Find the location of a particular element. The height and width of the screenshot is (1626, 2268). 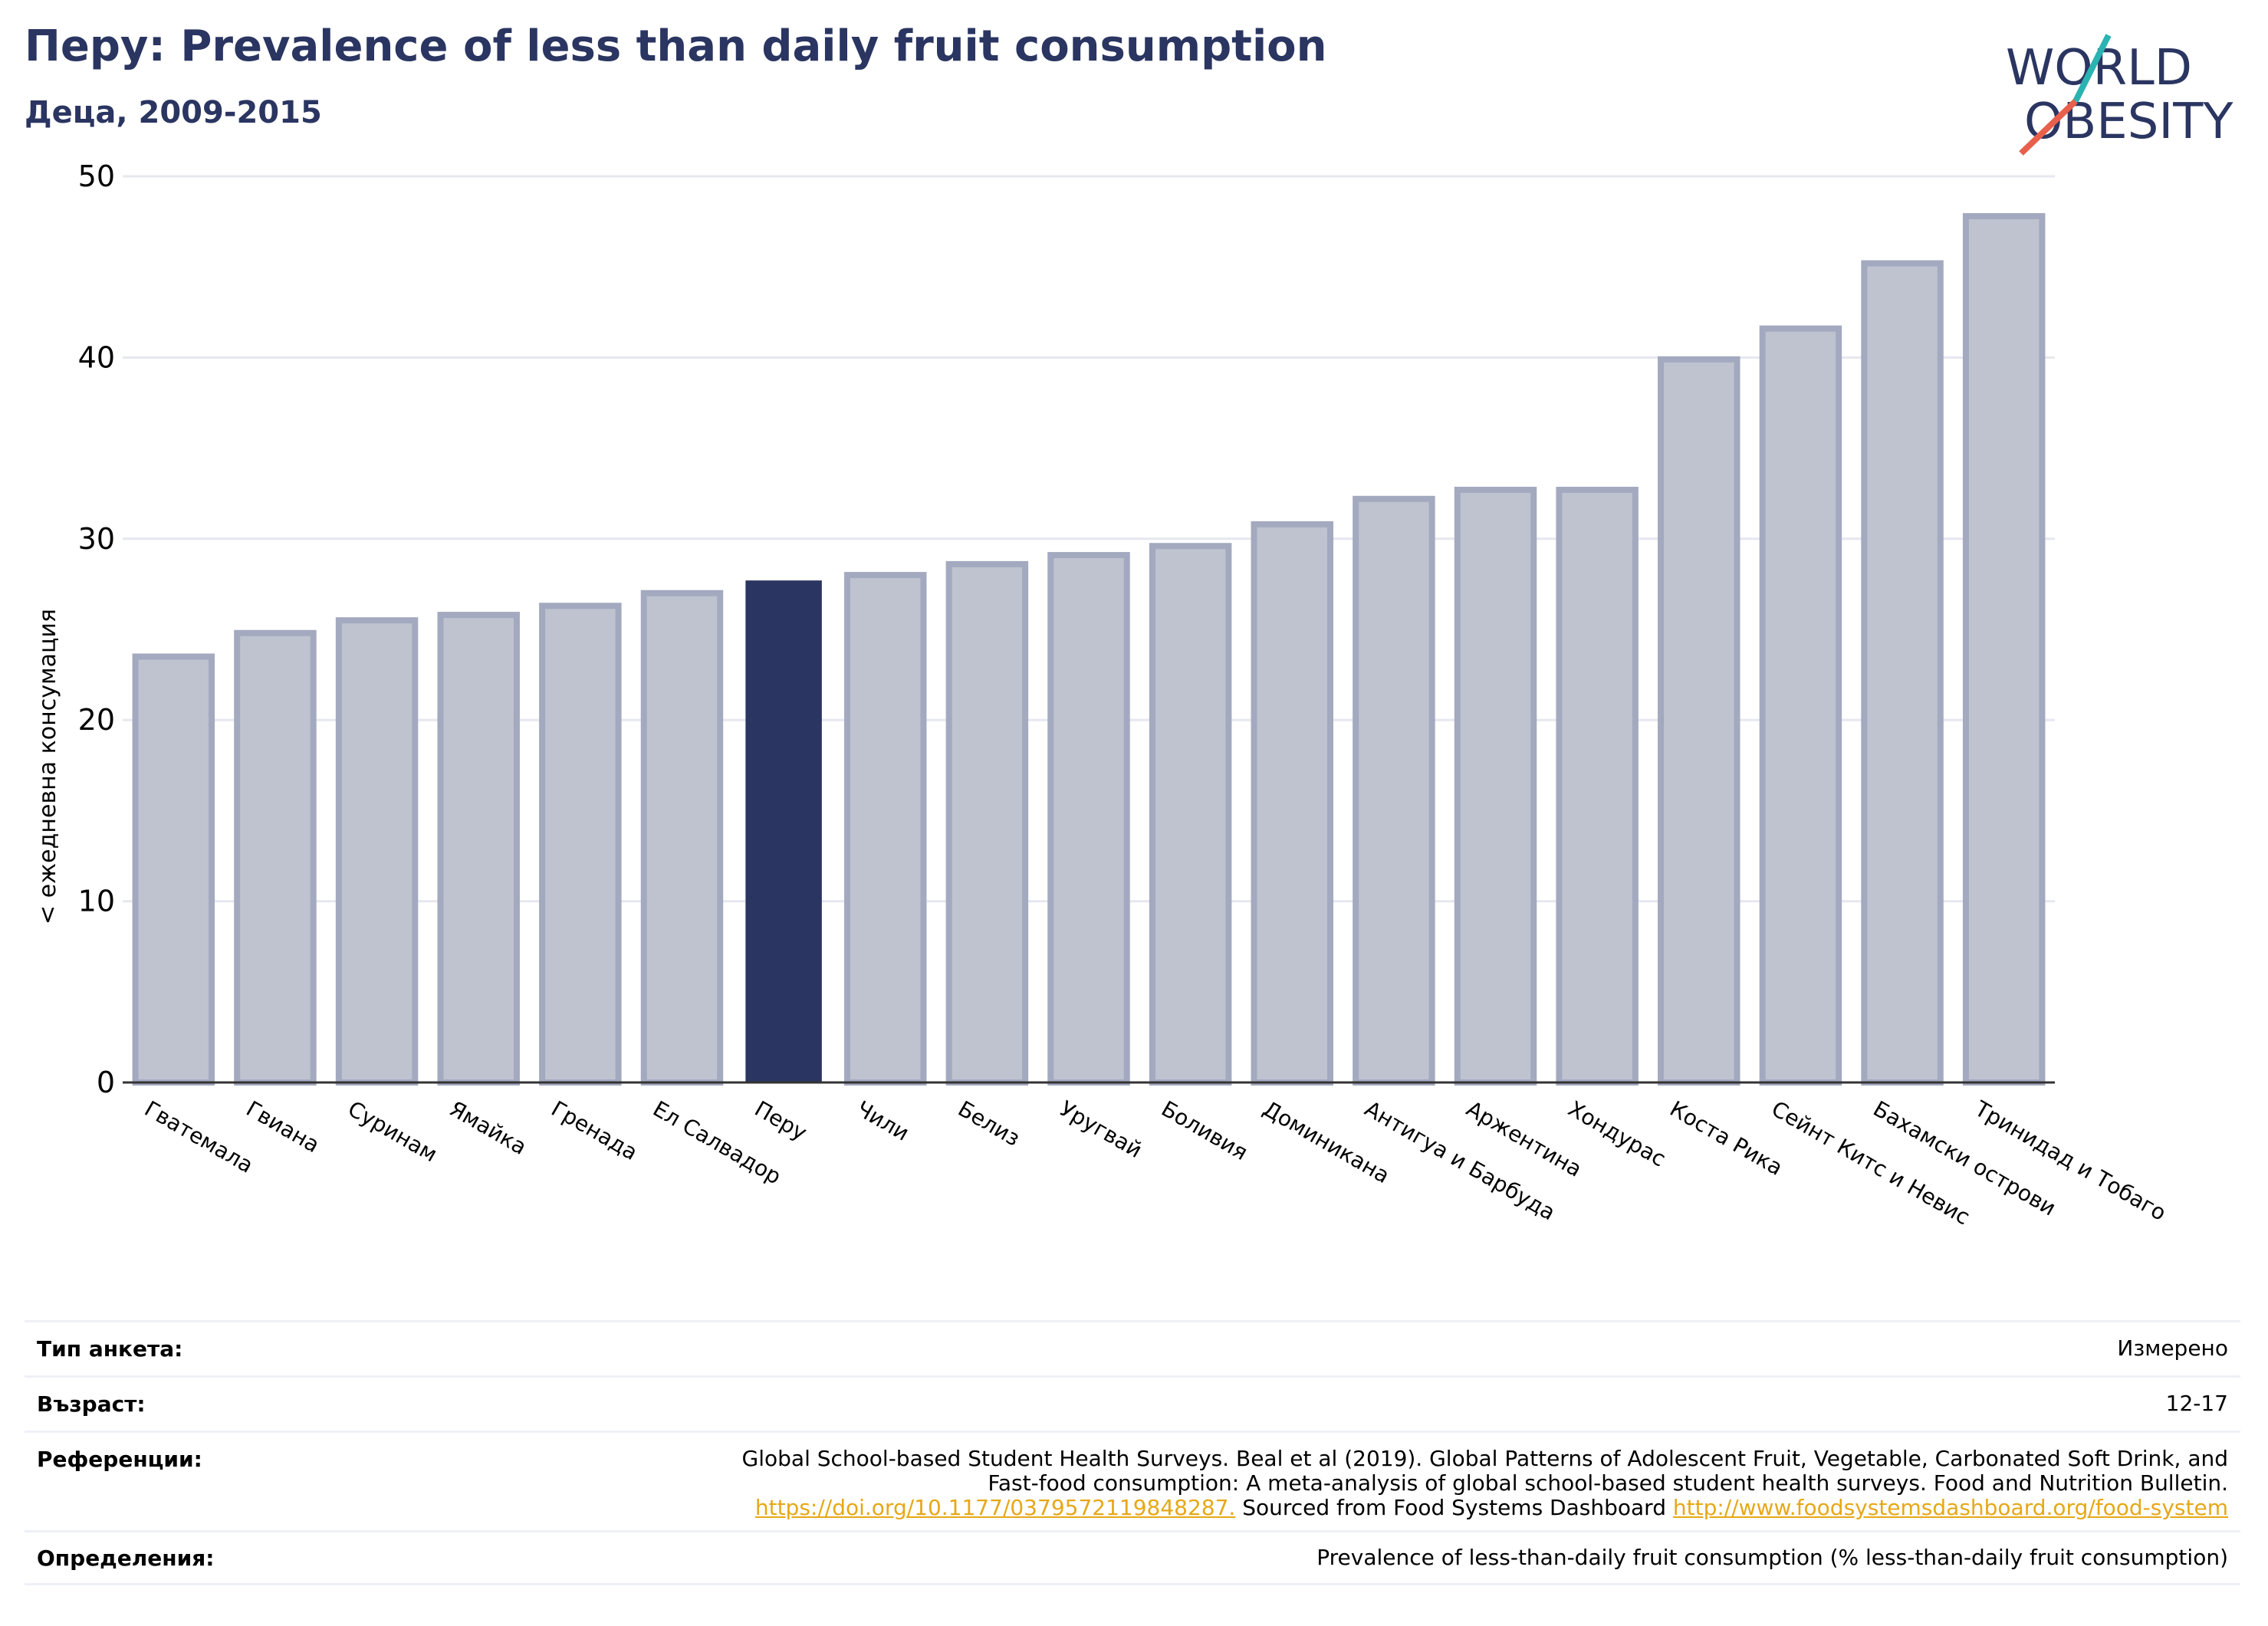

references-source-text: Sourced from Food Systems Dashboard is located at coordinates (1454, 1508).